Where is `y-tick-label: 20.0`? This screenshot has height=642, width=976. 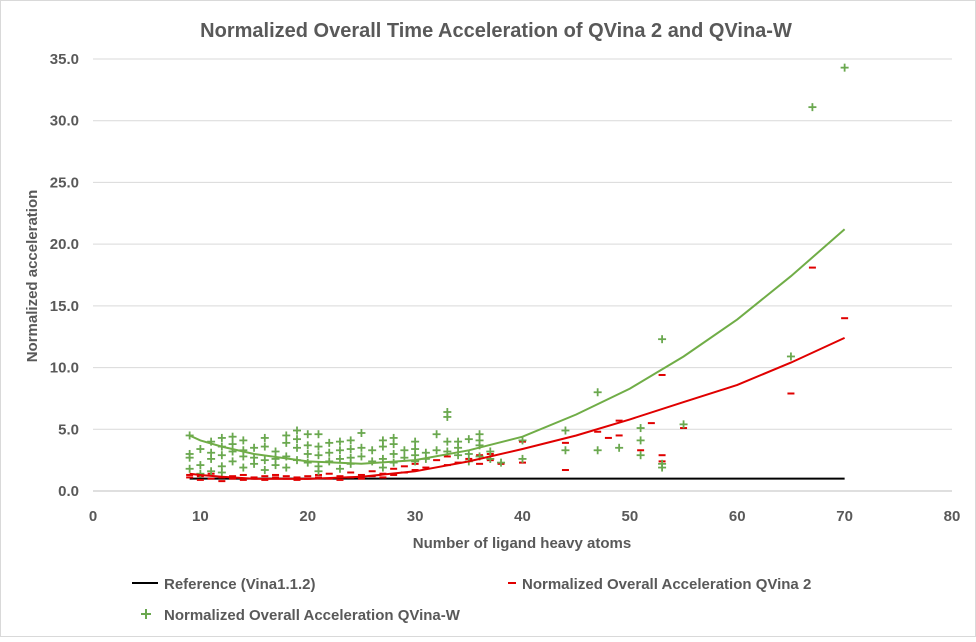 y-tick-label: 20.0 is located at coordinates (64, 244).